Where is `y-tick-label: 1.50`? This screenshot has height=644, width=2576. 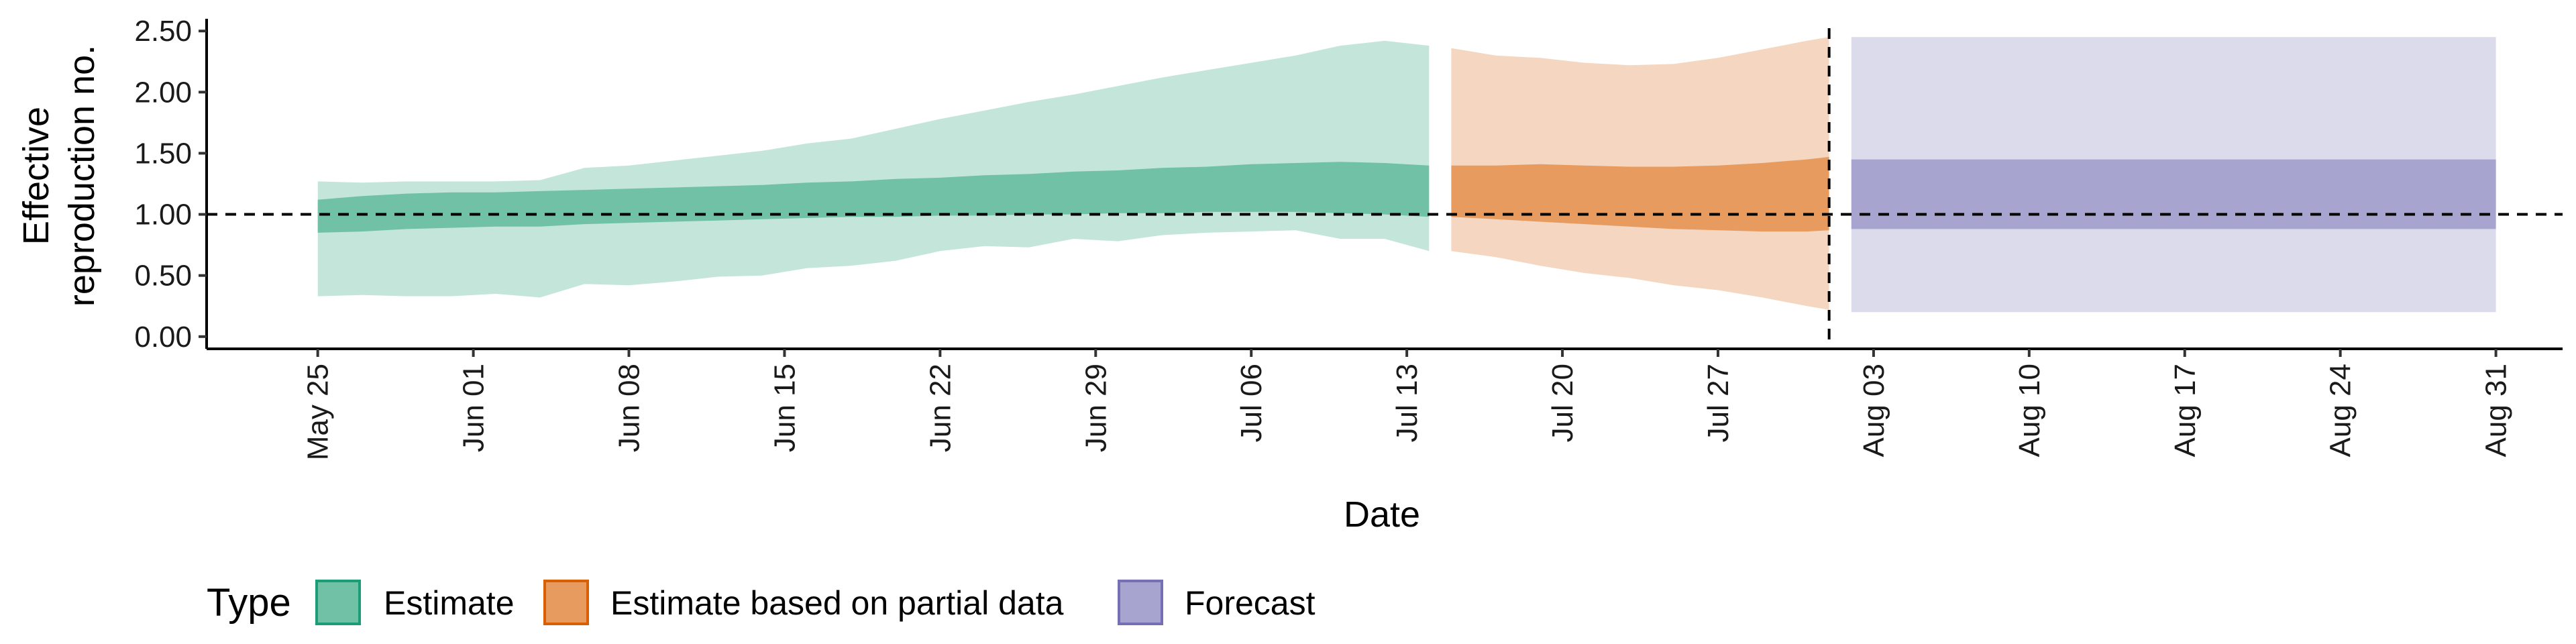
y-tick-label: 1.50 is located at coordinates (163, 153).